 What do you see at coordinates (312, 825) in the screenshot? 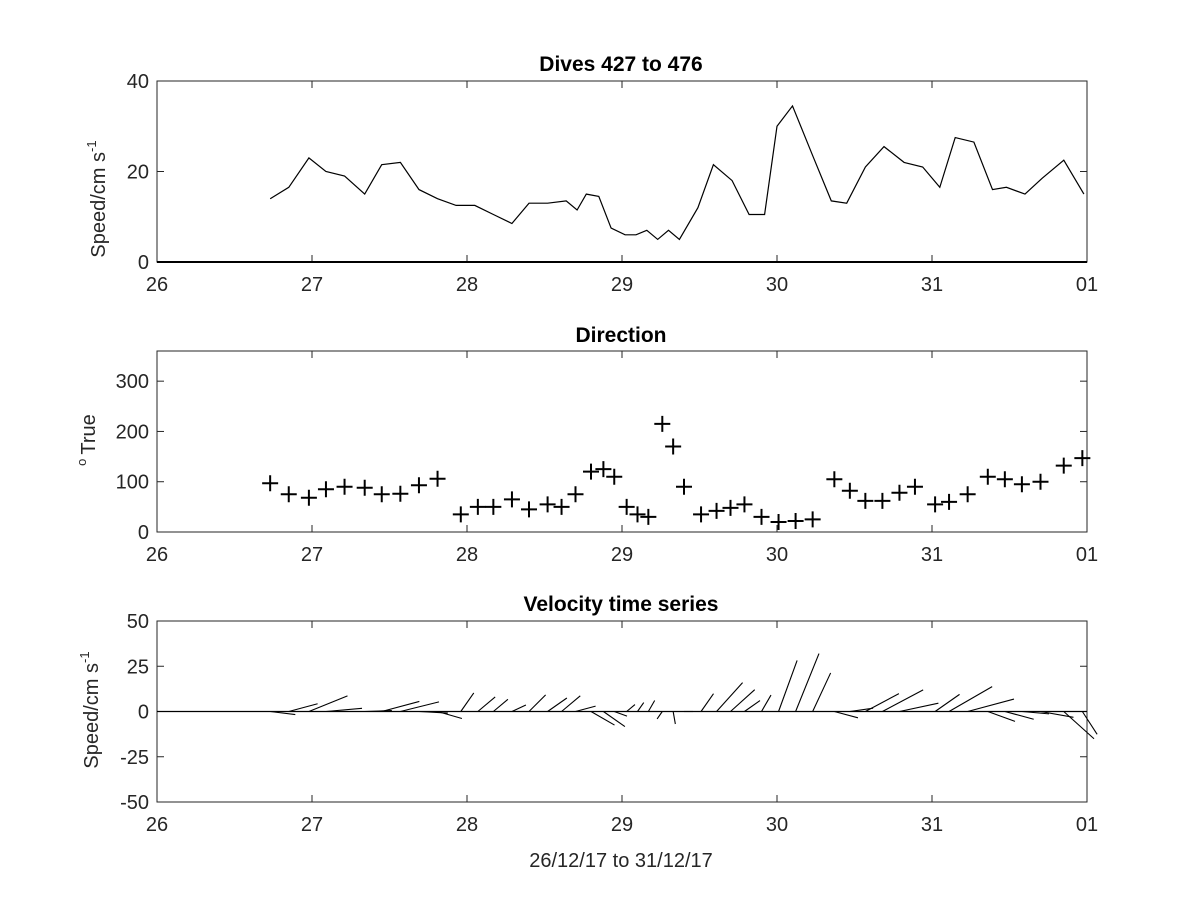
I see `x-tick-label: 27` at bounding box center [312, 825].